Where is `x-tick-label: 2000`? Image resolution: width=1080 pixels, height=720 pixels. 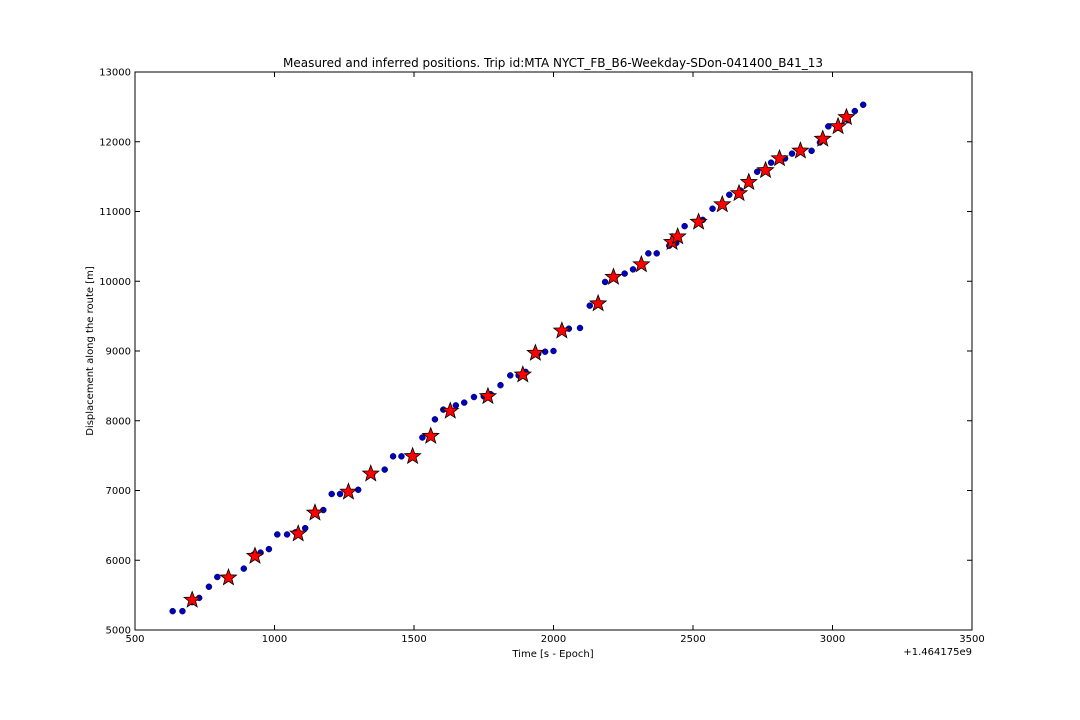 x-tick-label: 2000 is located at coordinates (553, 639).